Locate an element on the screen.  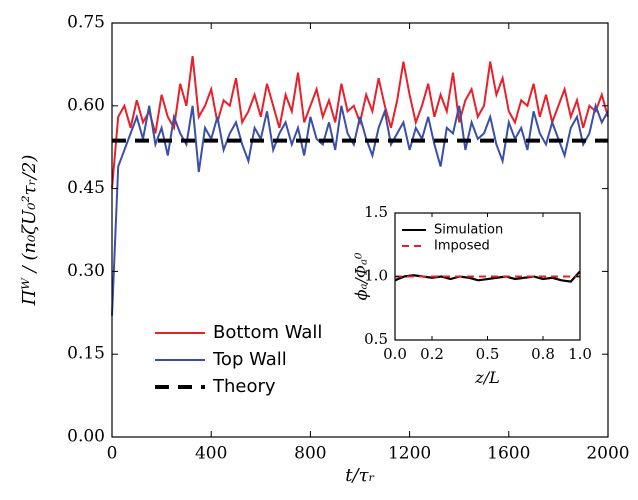
x-axis-label: t/τᵣ is located at coordinates (360, 475).